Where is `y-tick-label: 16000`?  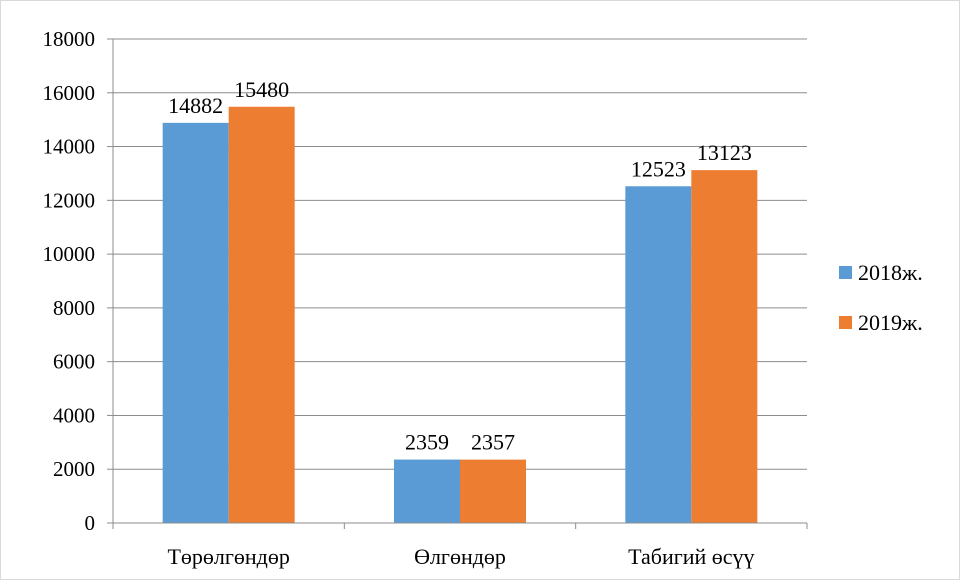
y-tick-label: 16000 is located at coordinates (69, 93).